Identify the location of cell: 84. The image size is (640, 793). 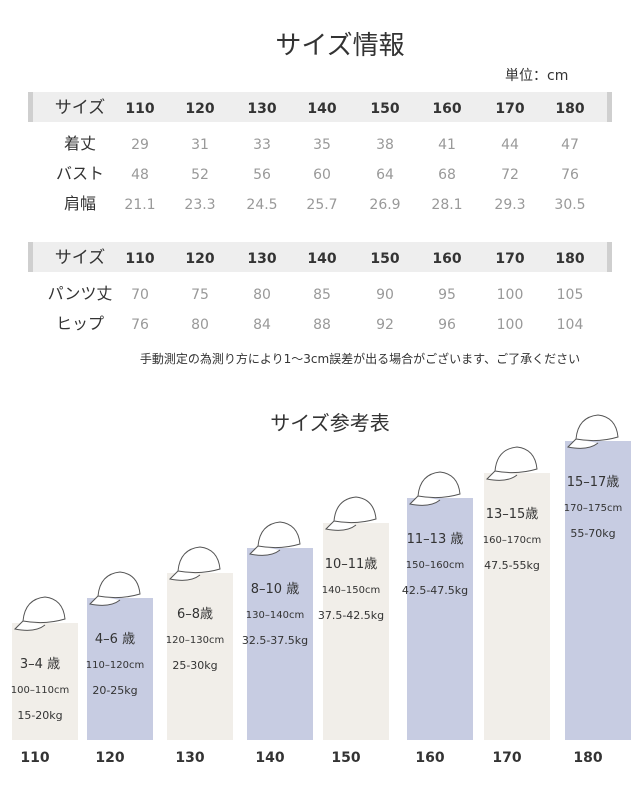
(262, 325).